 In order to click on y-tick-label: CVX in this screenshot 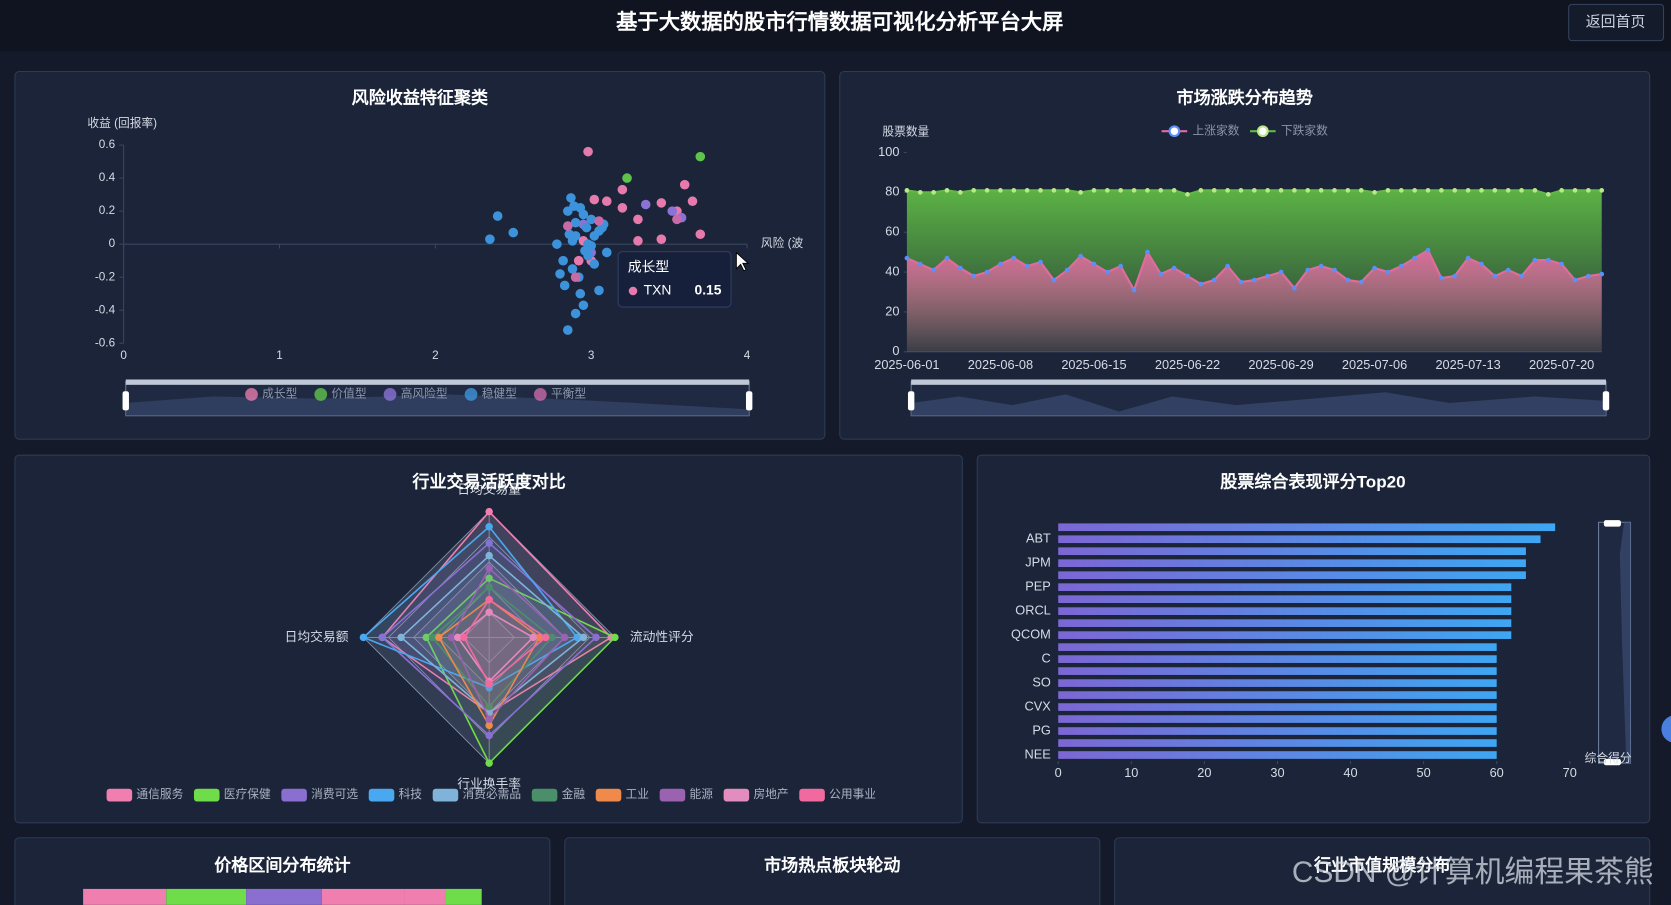, I will do `click(1038, 705)`.